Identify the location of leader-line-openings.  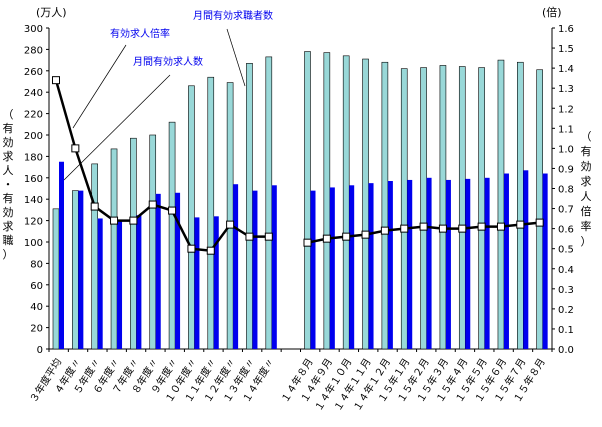
(117, 127).